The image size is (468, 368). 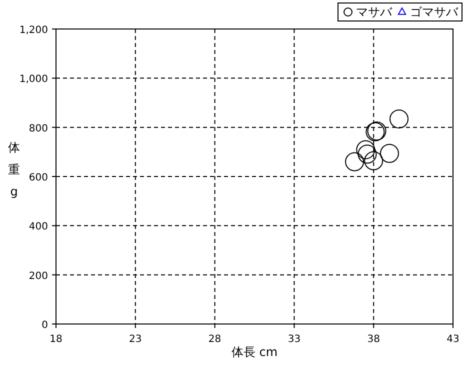 I want to click on x-tick-label: 18, so click(x=56, y=339).